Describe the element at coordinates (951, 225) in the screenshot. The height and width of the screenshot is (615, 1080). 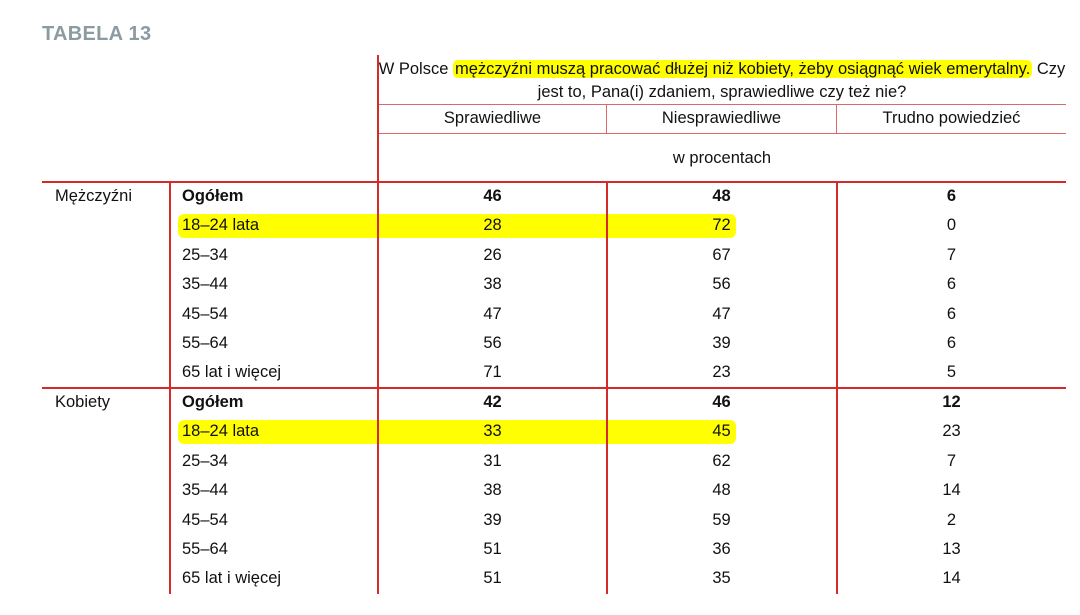
I see `value-cell: 0` at that location.